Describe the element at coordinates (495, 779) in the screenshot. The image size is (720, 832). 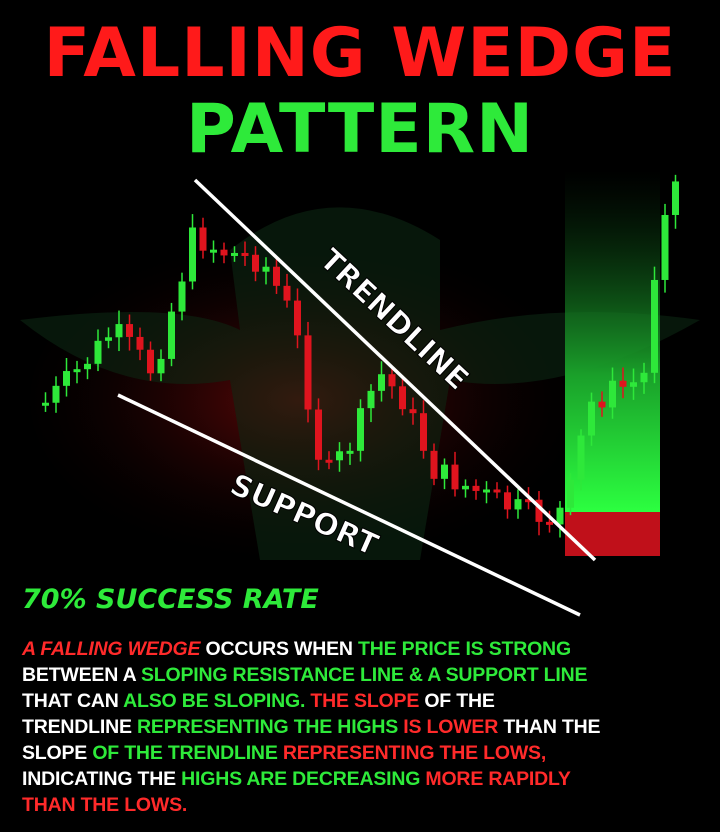
I see `text-segment: MORE RAPIDLY` at that location.